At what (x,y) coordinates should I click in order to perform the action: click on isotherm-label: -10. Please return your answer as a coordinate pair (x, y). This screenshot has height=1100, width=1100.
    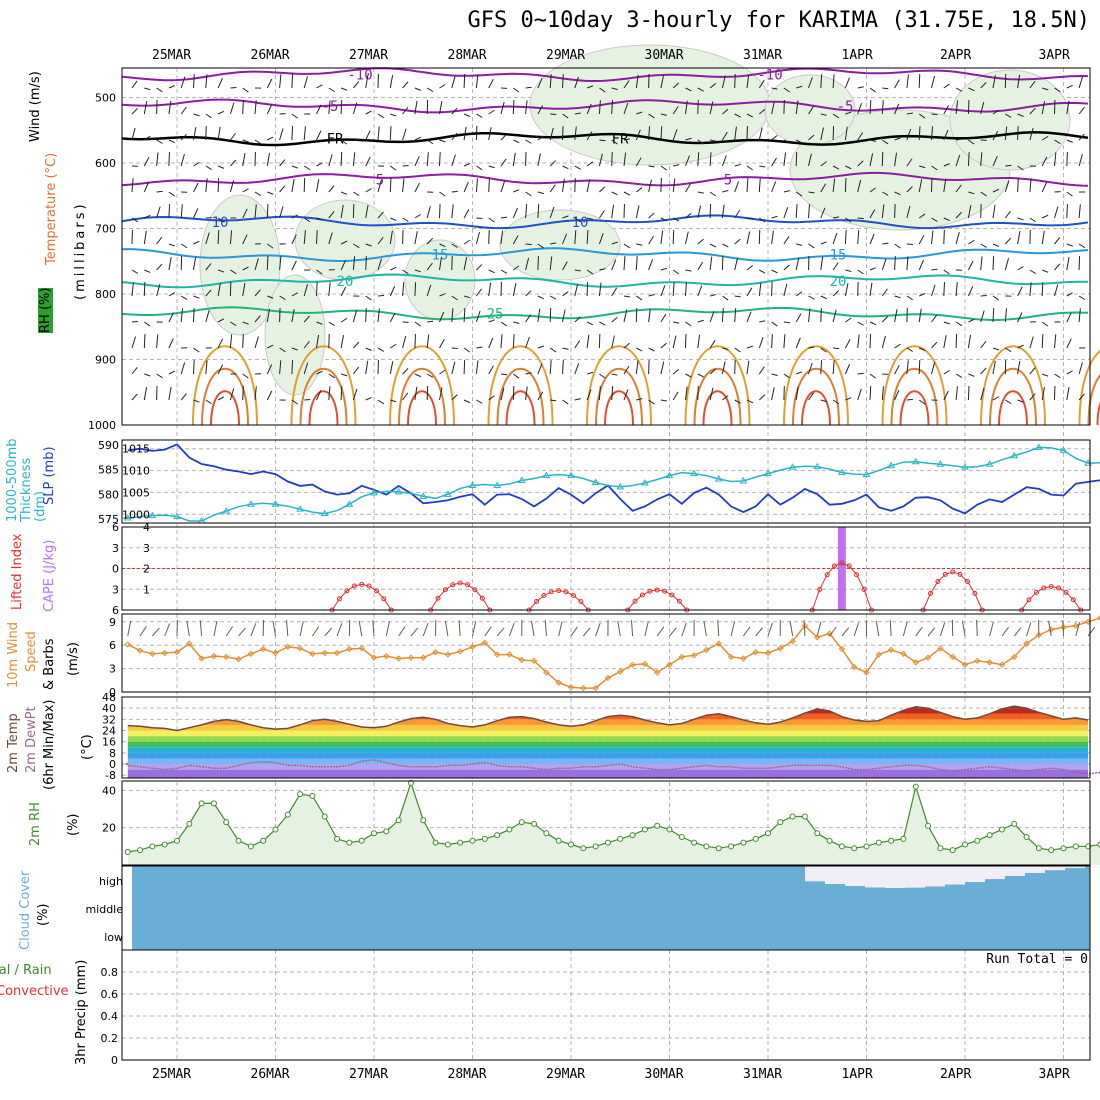
    Looking at the image, I should click on (359, 76).